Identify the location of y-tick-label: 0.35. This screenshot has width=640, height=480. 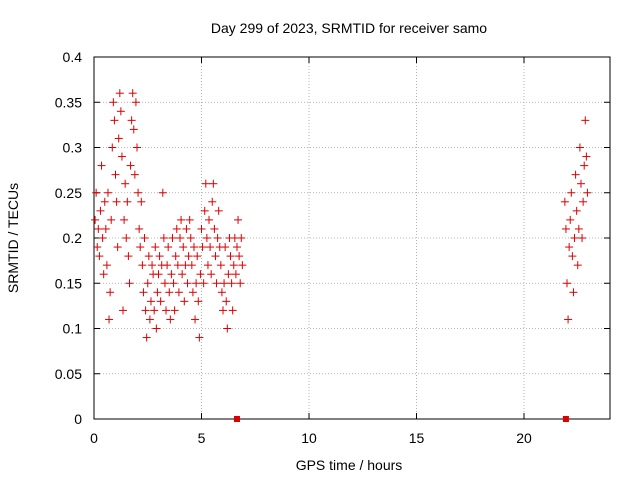
(68, 102).